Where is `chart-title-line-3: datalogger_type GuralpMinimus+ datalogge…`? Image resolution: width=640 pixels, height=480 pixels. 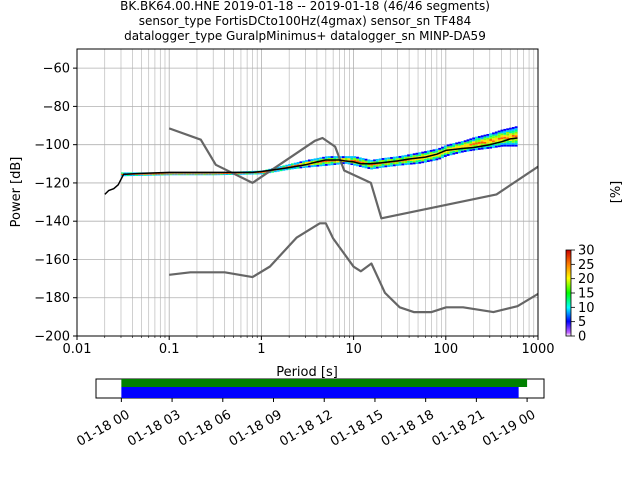 chart-title-line-3: datalogger_type GuralpMinimus+ datalogge… is located at coordinates (305, 36).